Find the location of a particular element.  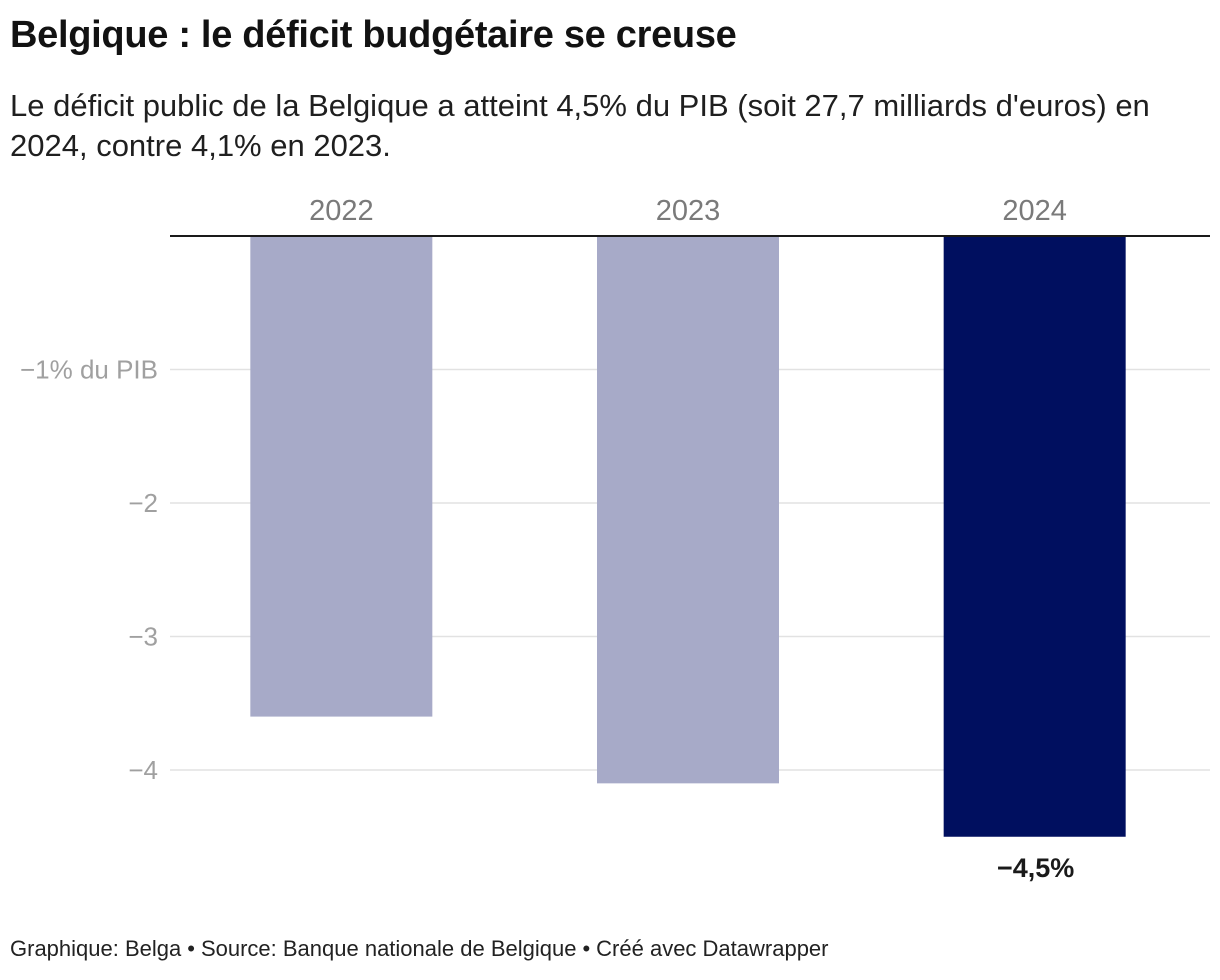

footer-datawrapper-credit: Créé avec Datawrapper is located at coordinates (712, 948).